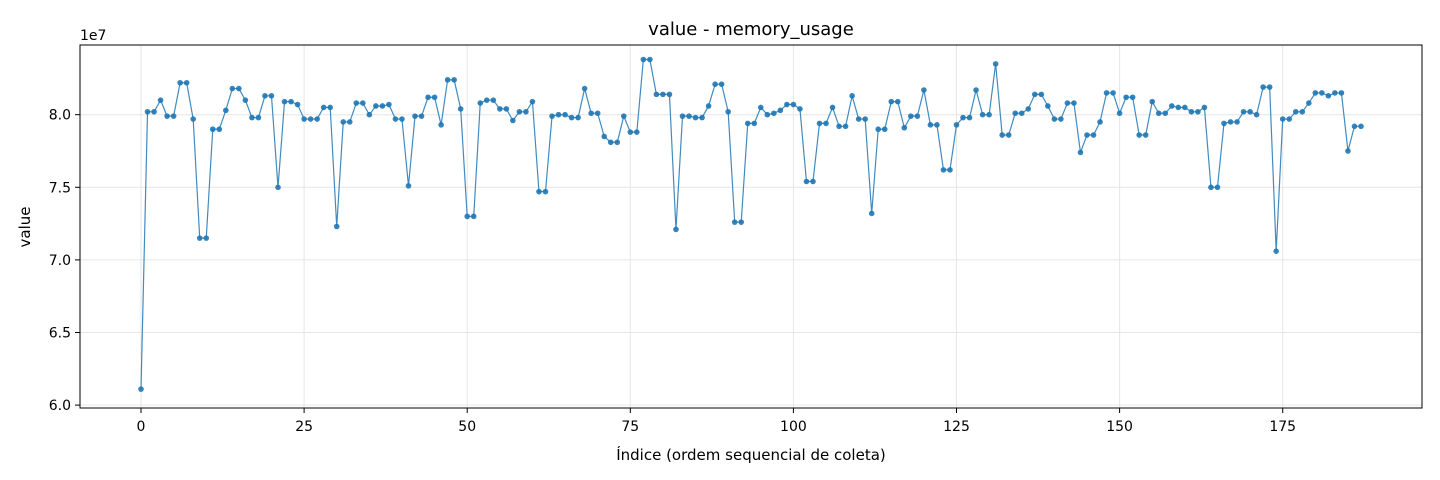  I want to click on y-tick-label: 7.0, so click(60, 261).